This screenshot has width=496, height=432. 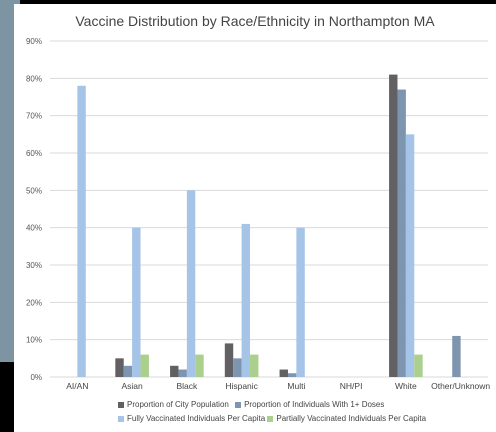 What do you see at coordinates (191, 283) in the screenshot?
I see `bar-black-fully-vaccinated` at bounding box center [191, 283].